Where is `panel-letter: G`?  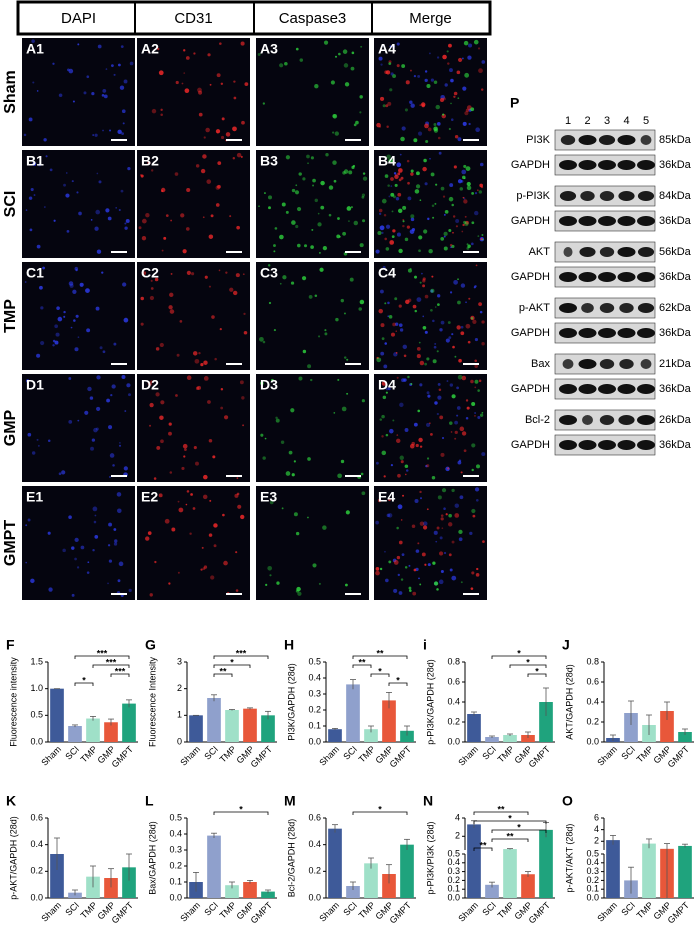 panel-letter: G is located at coordinates (150, 645).